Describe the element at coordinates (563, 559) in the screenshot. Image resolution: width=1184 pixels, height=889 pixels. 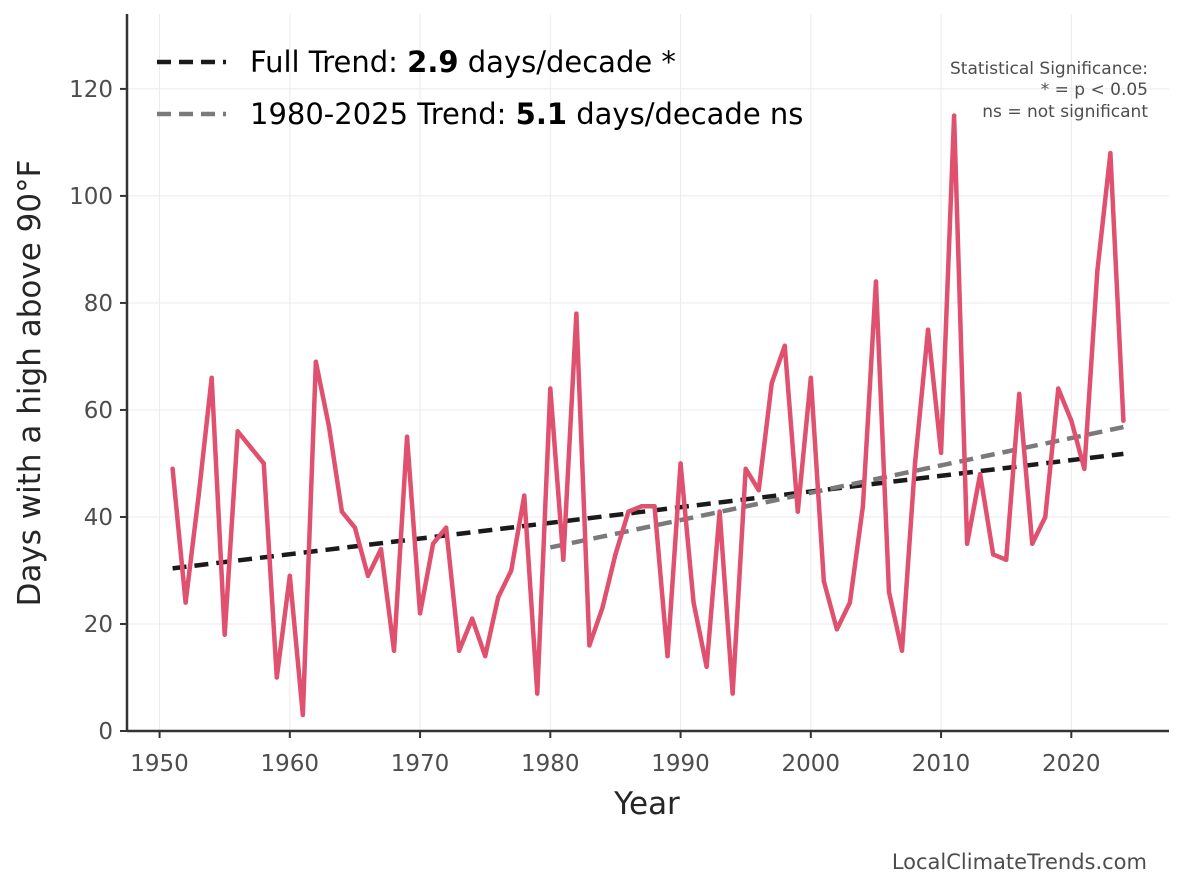
I see `data-point-1981` at that location.